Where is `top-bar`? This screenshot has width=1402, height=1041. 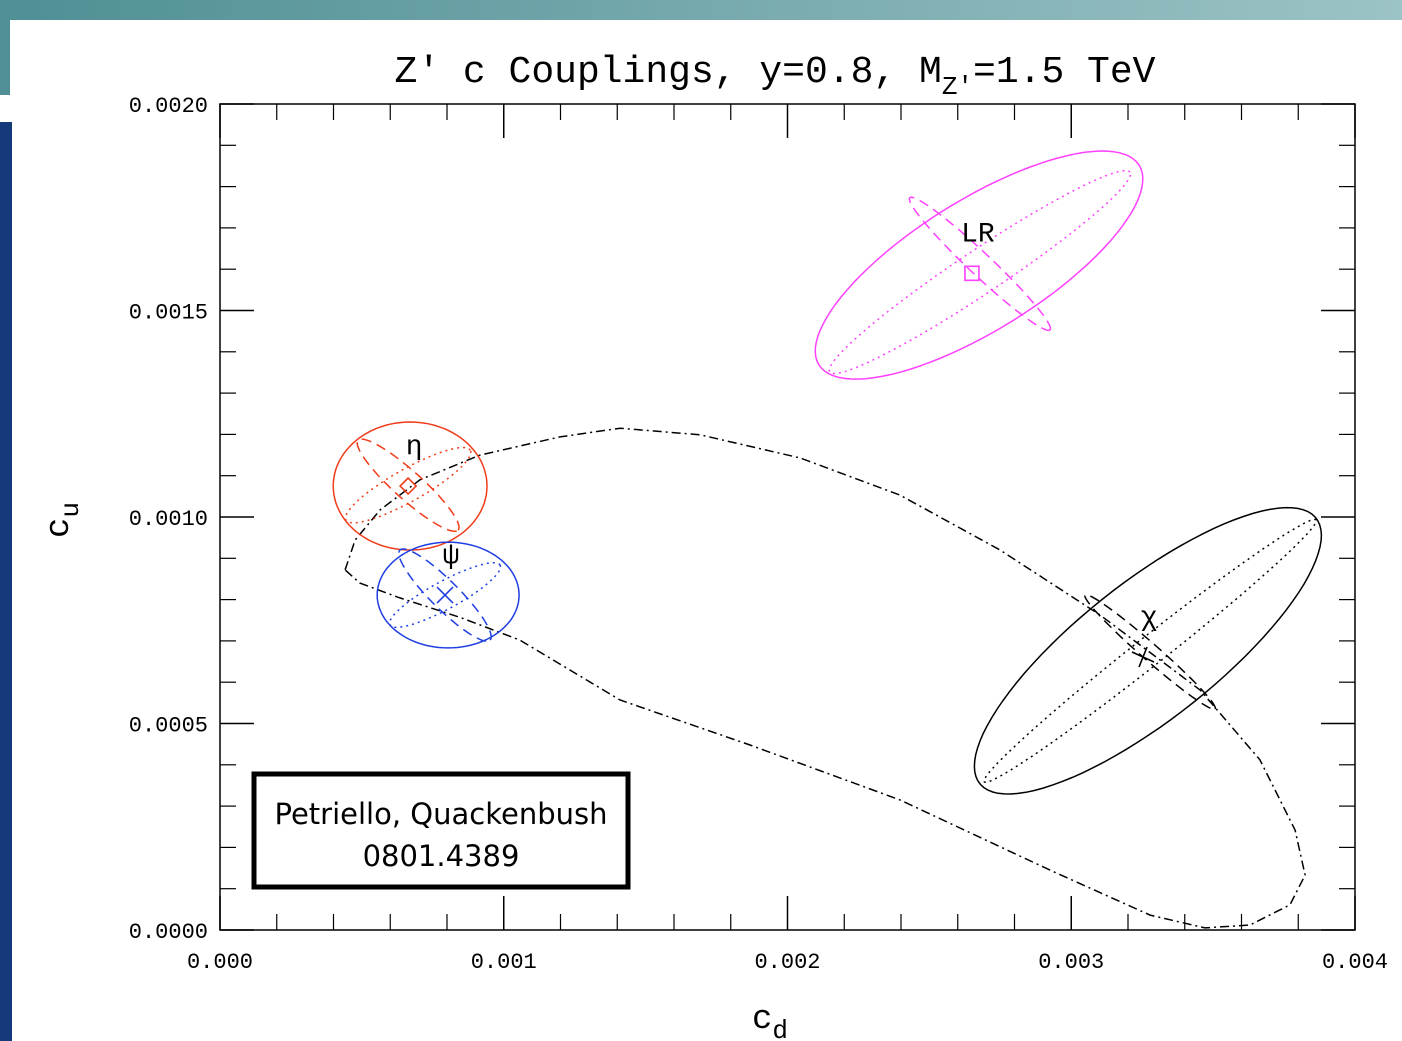
top-bar is located at coordinates (701, 10).